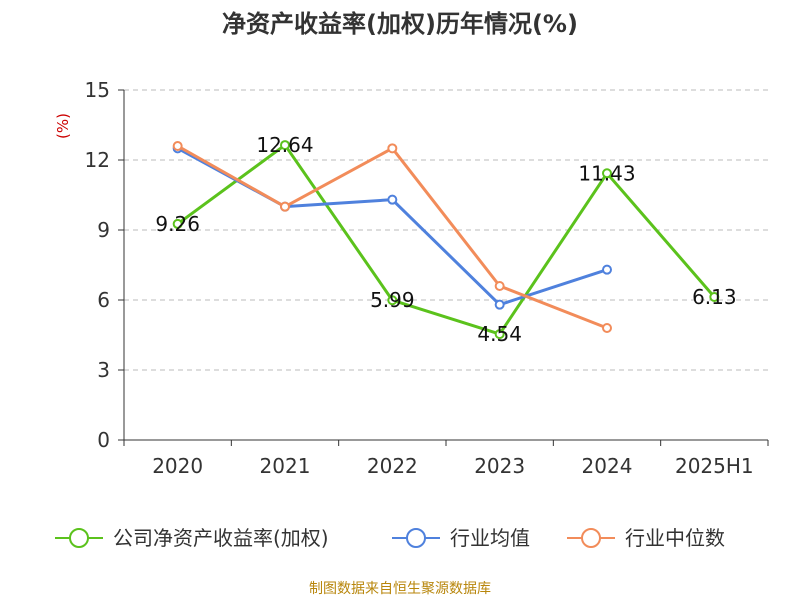 The width and height of the screenshot is (800, 600). I want to click on data-label: 4.54, so click(499, 334).